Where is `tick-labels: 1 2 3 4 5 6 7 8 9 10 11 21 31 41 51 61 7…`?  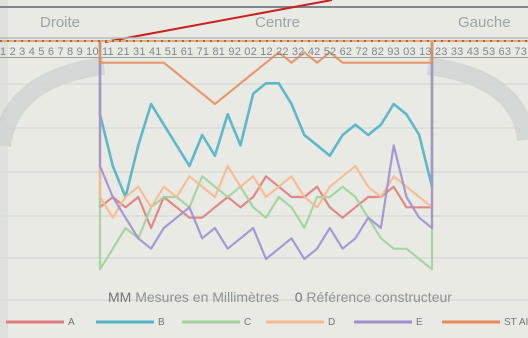 tick-labels: 1 2 3 4 5 6 7 8 9 10 11 21 31 41 51 61 7… is located at coordinates (264, 52).